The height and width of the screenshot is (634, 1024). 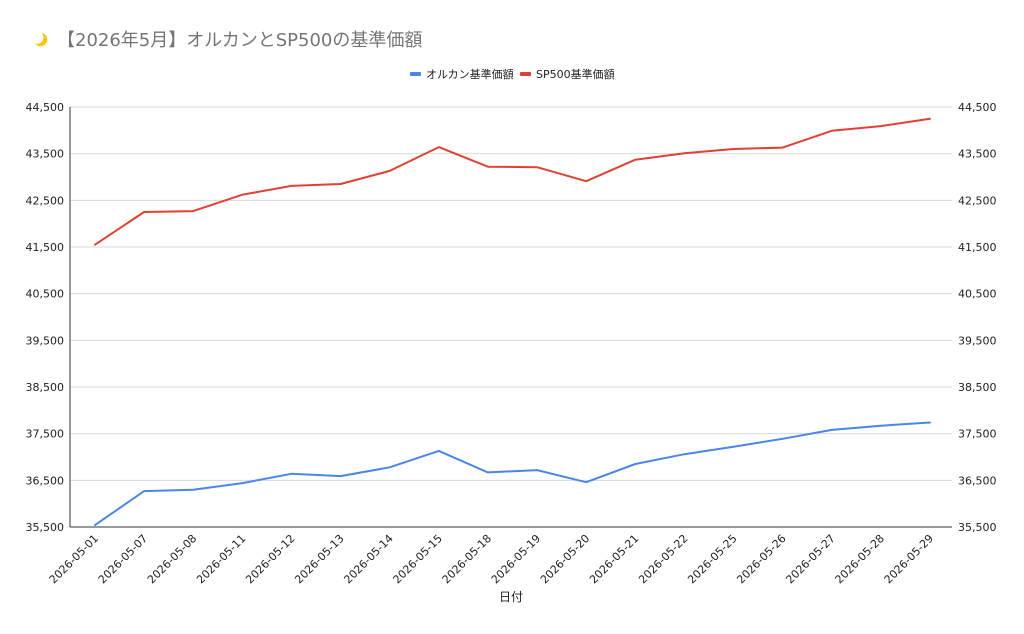 What do you see at coordinates (123, 559) in the screenshot?
I see `x-tick-label: 2026-05-07` at bounding box center [123, 559].